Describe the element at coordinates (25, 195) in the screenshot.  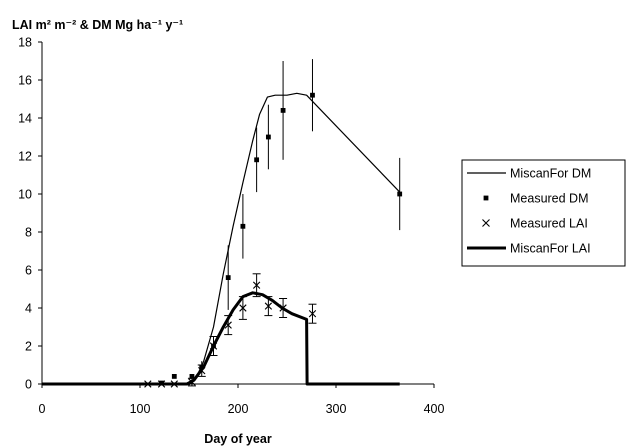
I see `y-tick-label: 10` at that location.